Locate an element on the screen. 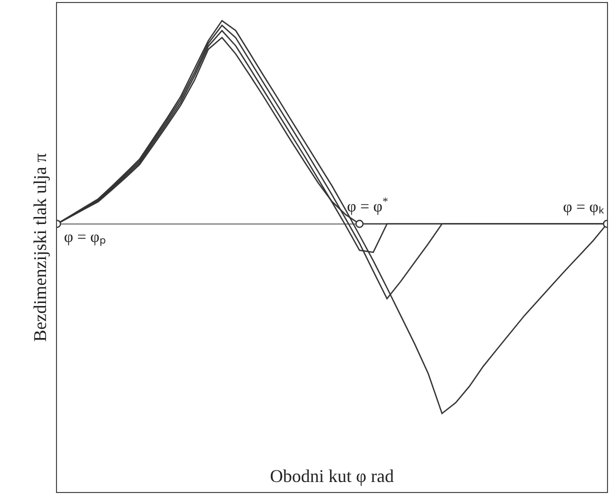 The image size is (613, 494). y-axis-title: Bezdimenzijski tlak ulja π is located at coordinates (40, 247).